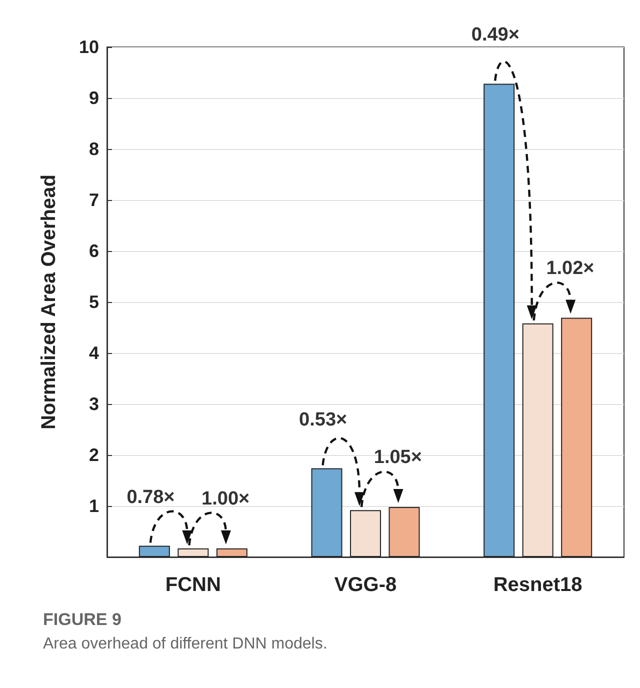 Image resolution: width=640 pixels, height=688 pixels. What do you see at coordinates (93, 455) in the screenshot?
I see `y-tick-label: 2` at bounding box center [93, 455].